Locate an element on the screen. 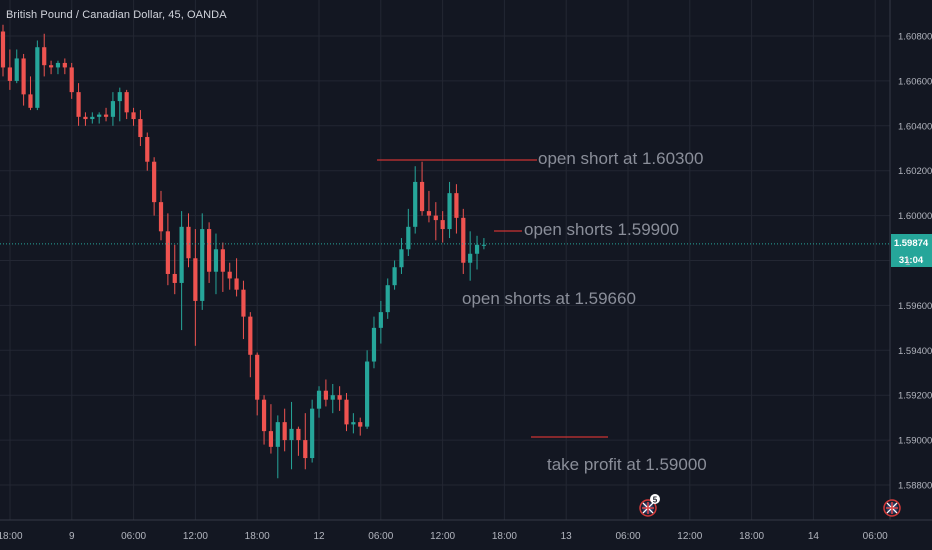 The image size is (932, 550). y-tick-label: 1.58800 is located at coordinates (915, 486).